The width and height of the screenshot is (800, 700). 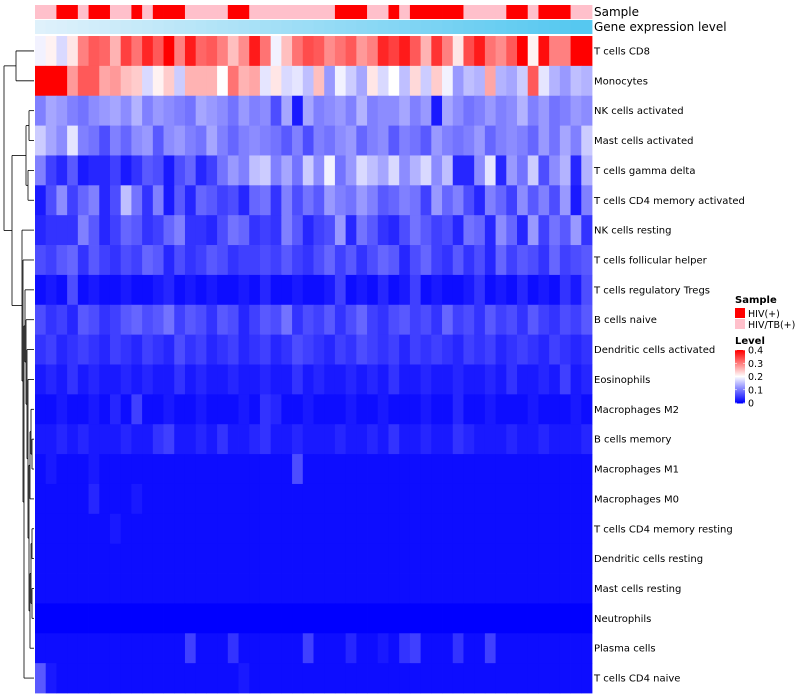 What do you see at coordinates (651, 290) in the screenshot?
I see `row-label: T cells regulatory Tregs` at bounding box center [651, 290].